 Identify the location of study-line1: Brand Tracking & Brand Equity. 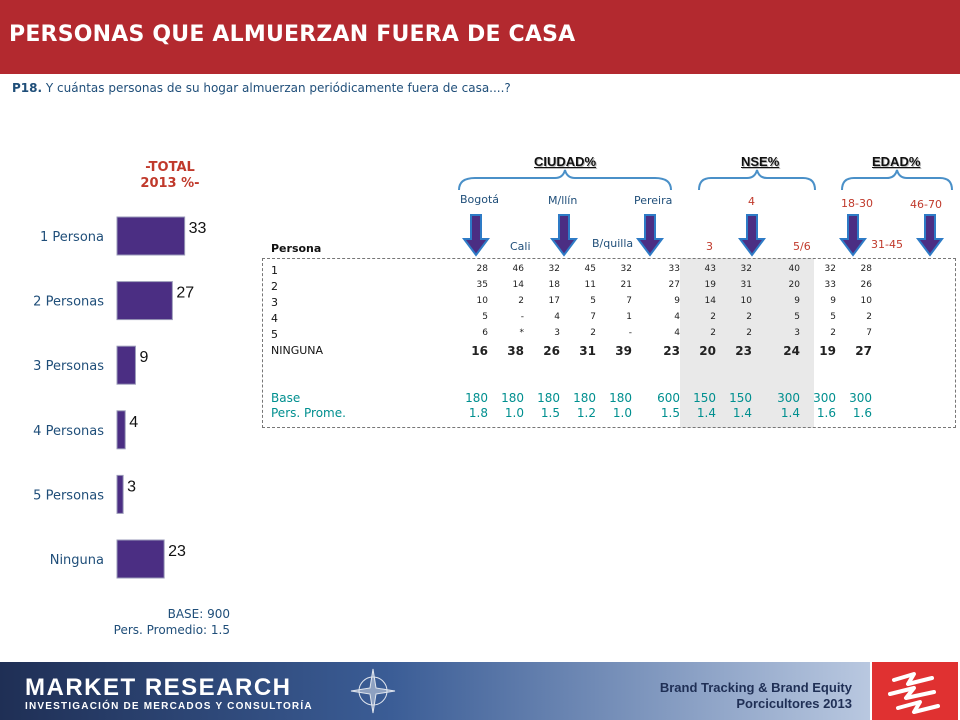
(755, 687).